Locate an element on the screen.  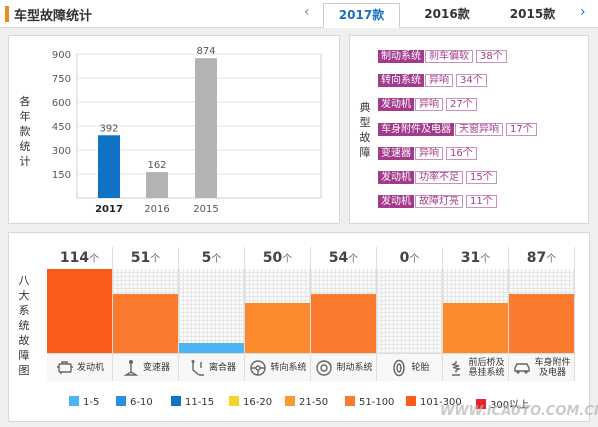
bar-value-label: 392 is located at coordinates (108, 128).